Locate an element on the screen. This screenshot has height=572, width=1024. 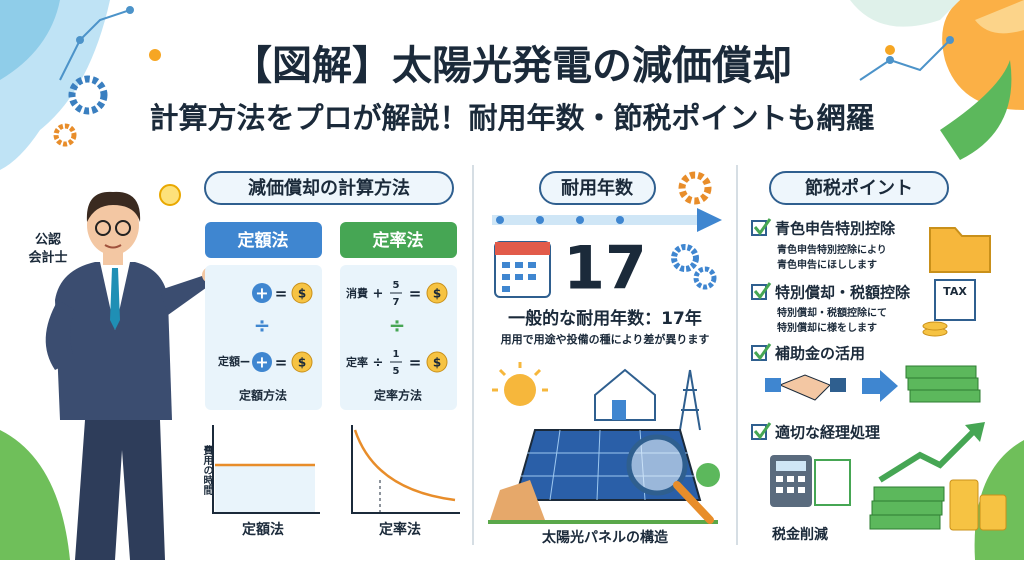
handshake-icon is located at coordinates (831, 386).